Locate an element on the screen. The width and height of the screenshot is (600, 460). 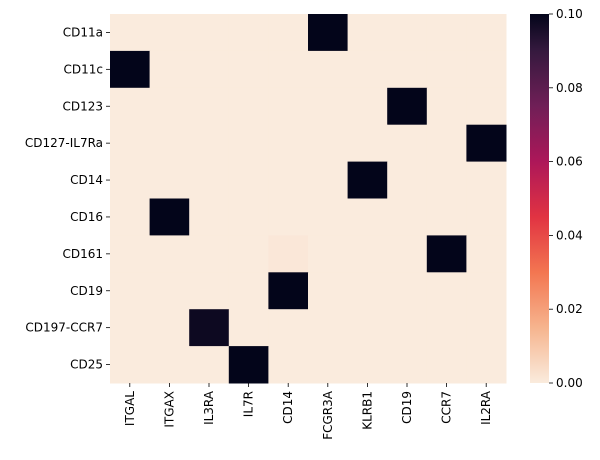
heatmap-cell-CD127-IL7Ra-FCGR3A is located at coordinates (328, 143).